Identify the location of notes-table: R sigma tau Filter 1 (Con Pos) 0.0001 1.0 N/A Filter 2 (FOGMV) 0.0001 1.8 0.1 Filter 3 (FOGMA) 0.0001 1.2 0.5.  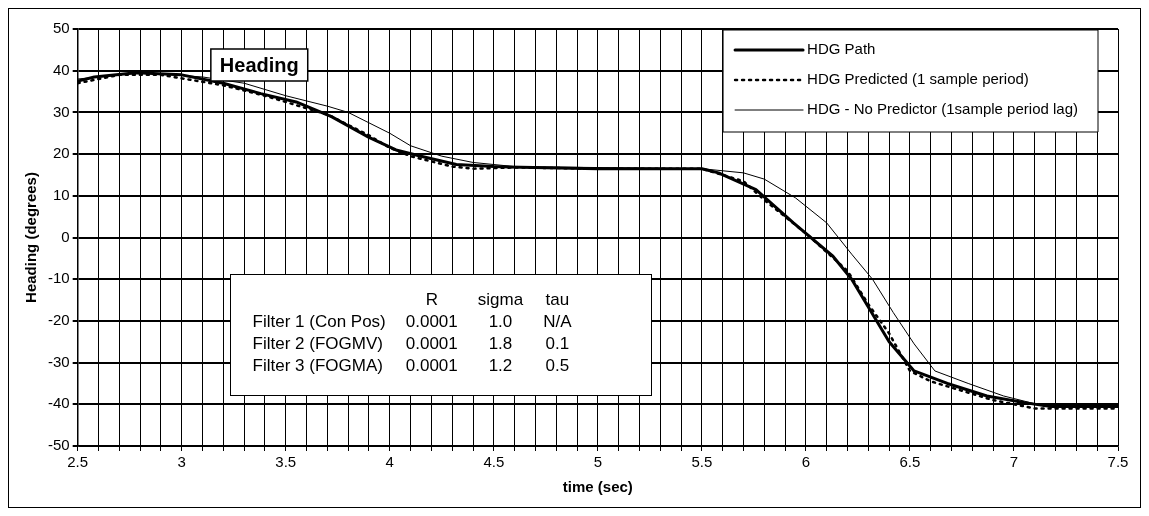
(441, 335).